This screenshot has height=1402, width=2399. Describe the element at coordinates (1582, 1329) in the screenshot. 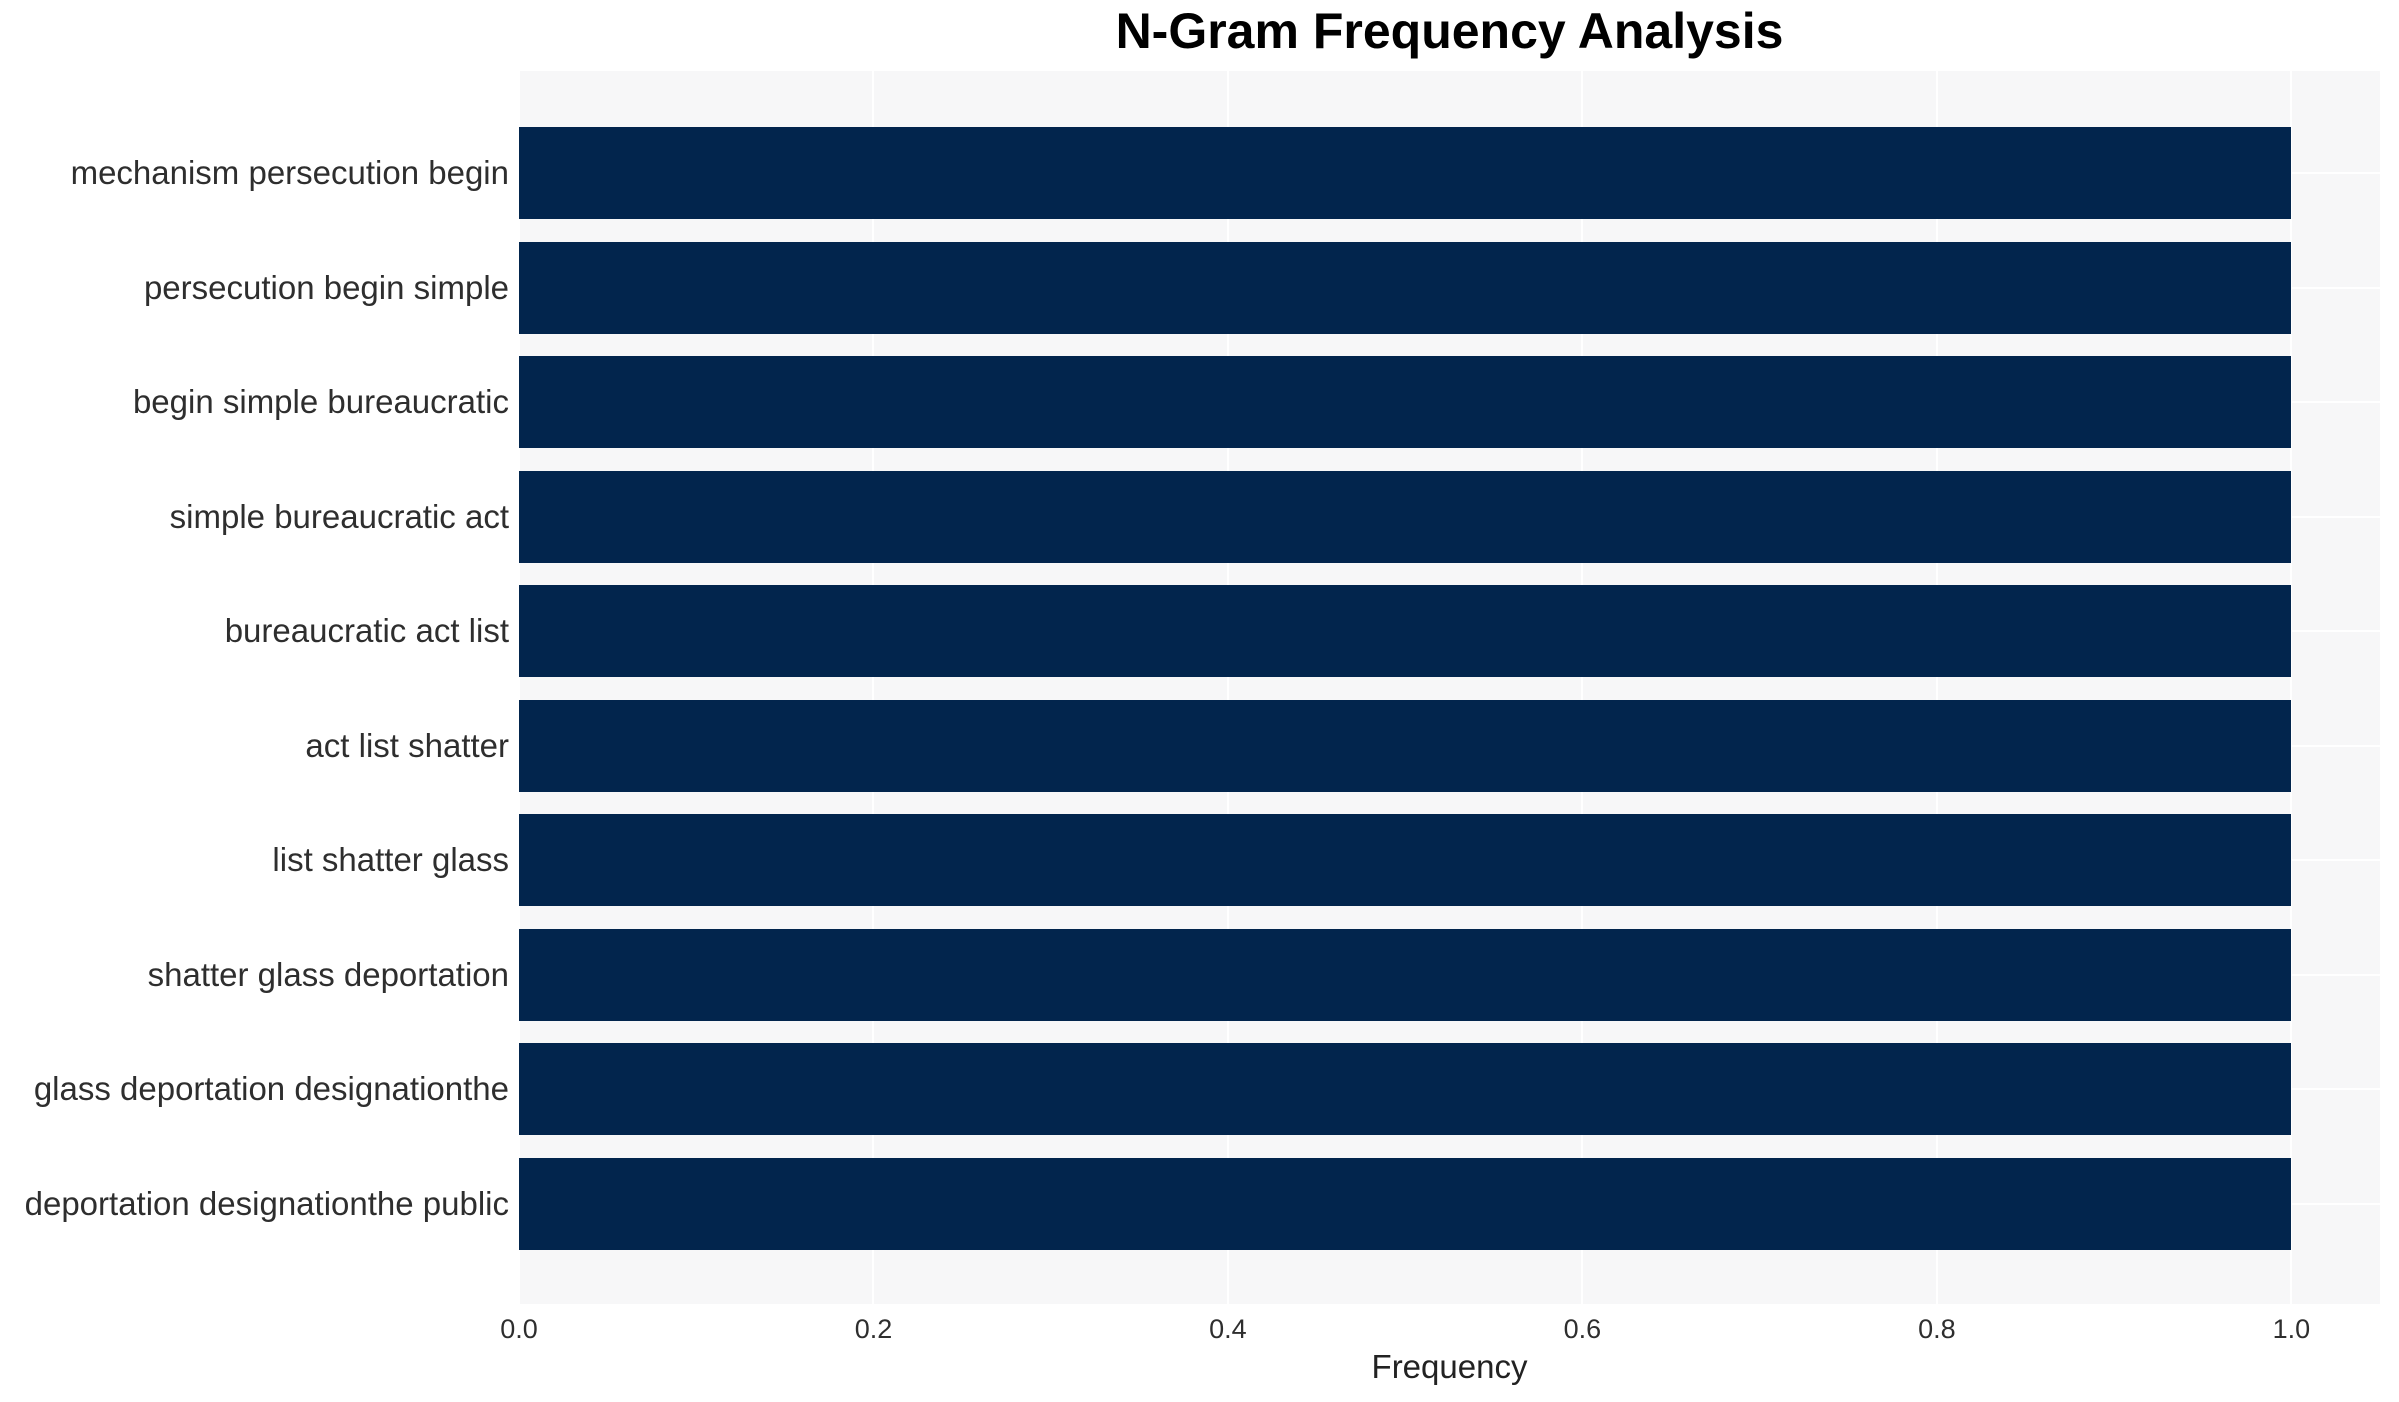

I see `x-tick-label: 0.6` at that location.